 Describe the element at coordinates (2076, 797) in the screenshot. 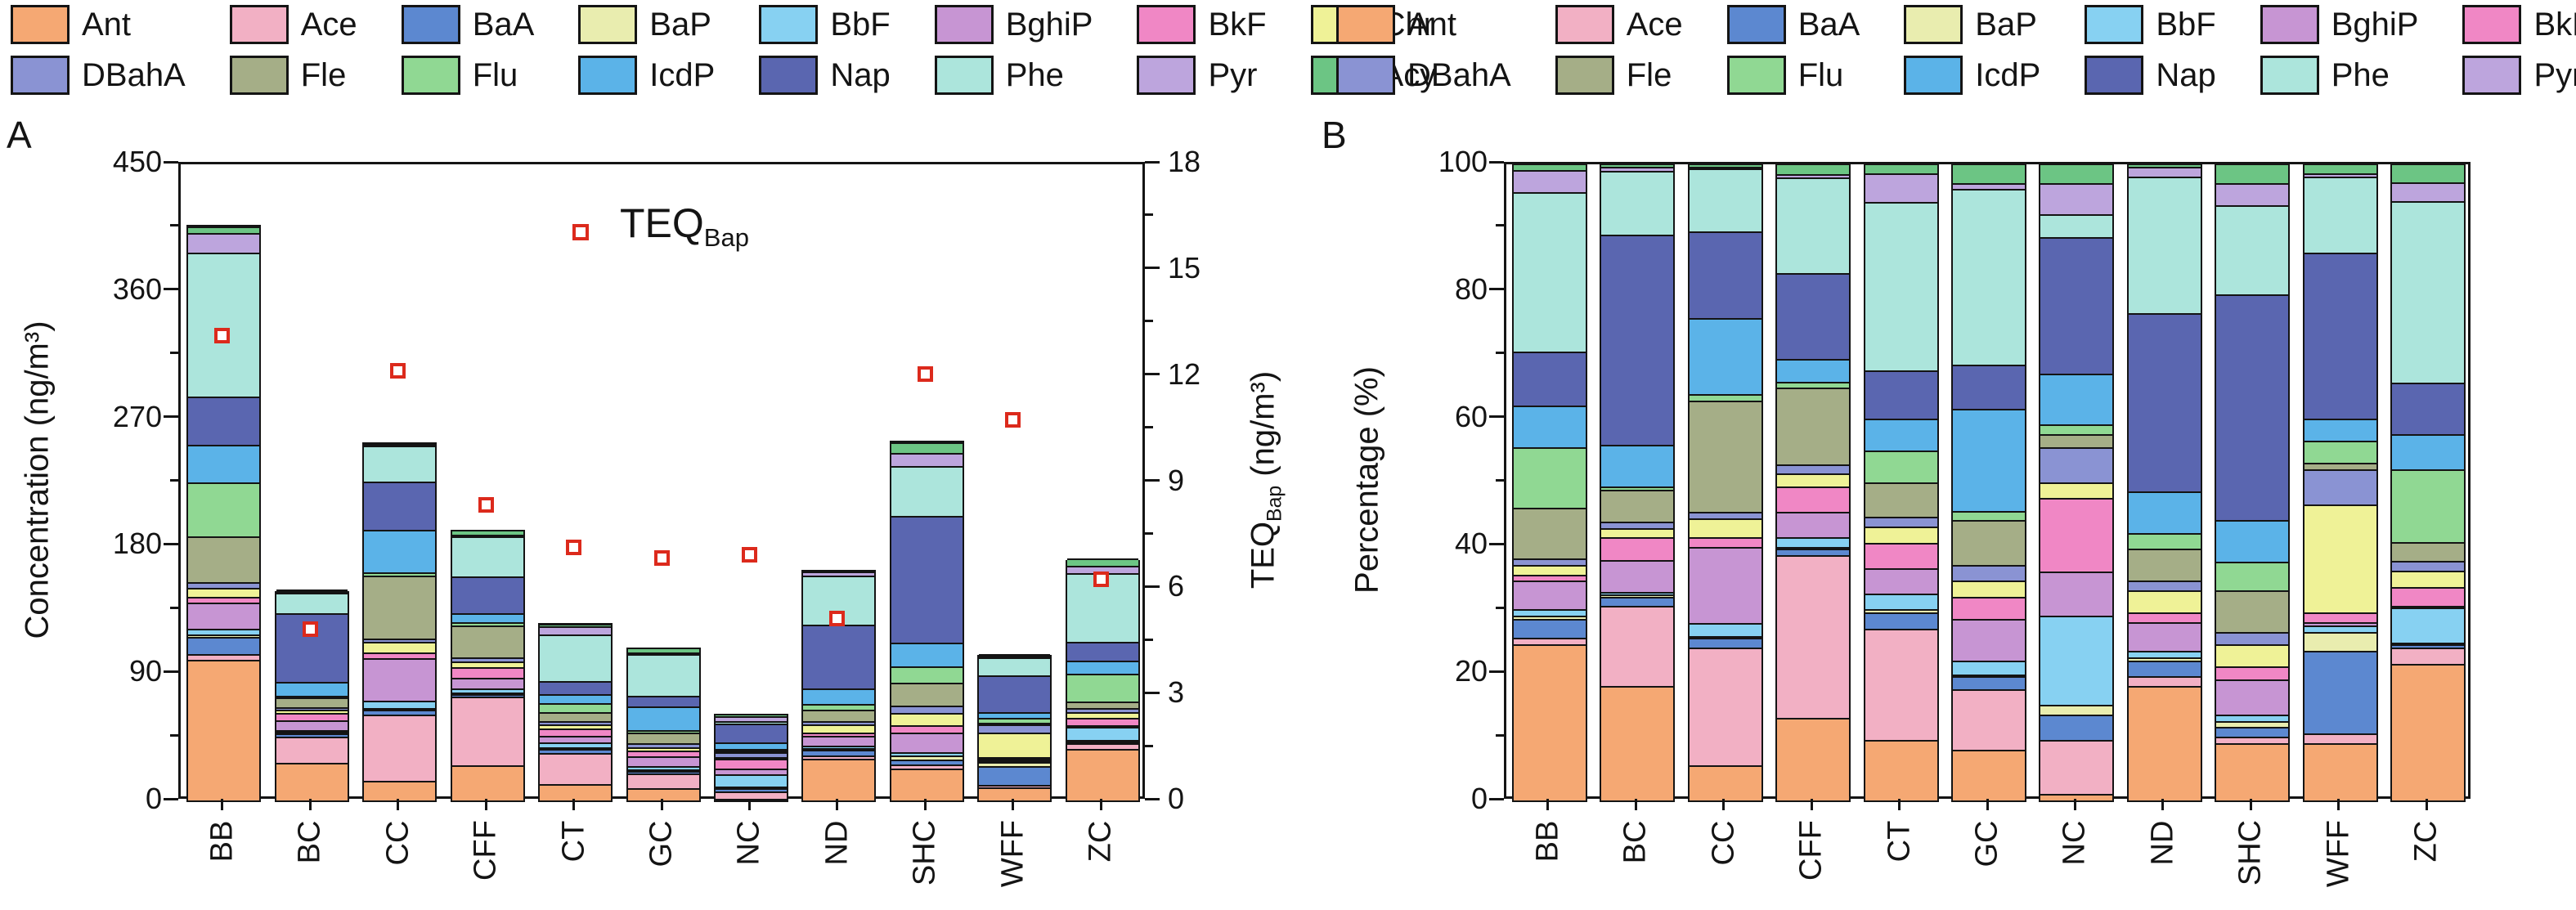

I see `panel-b-segment-ant-nc` at that location.